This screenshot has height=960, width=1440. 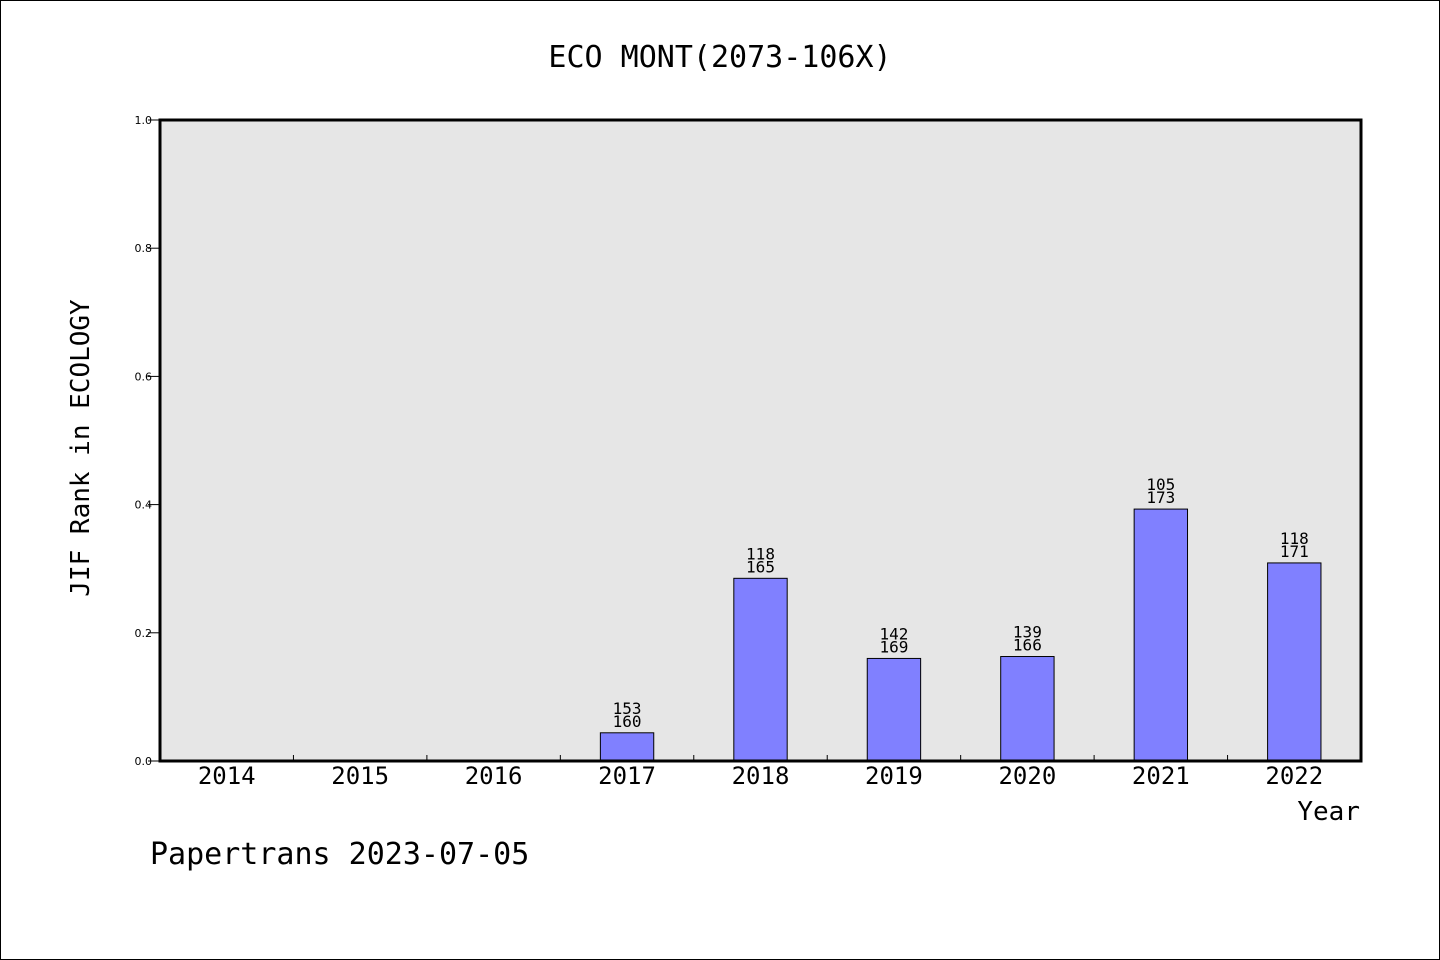 What do you see at coordinates (1328, 812) in the screenshot?
I see `x-axis-label: Year` at bounding box center [1328, 812].